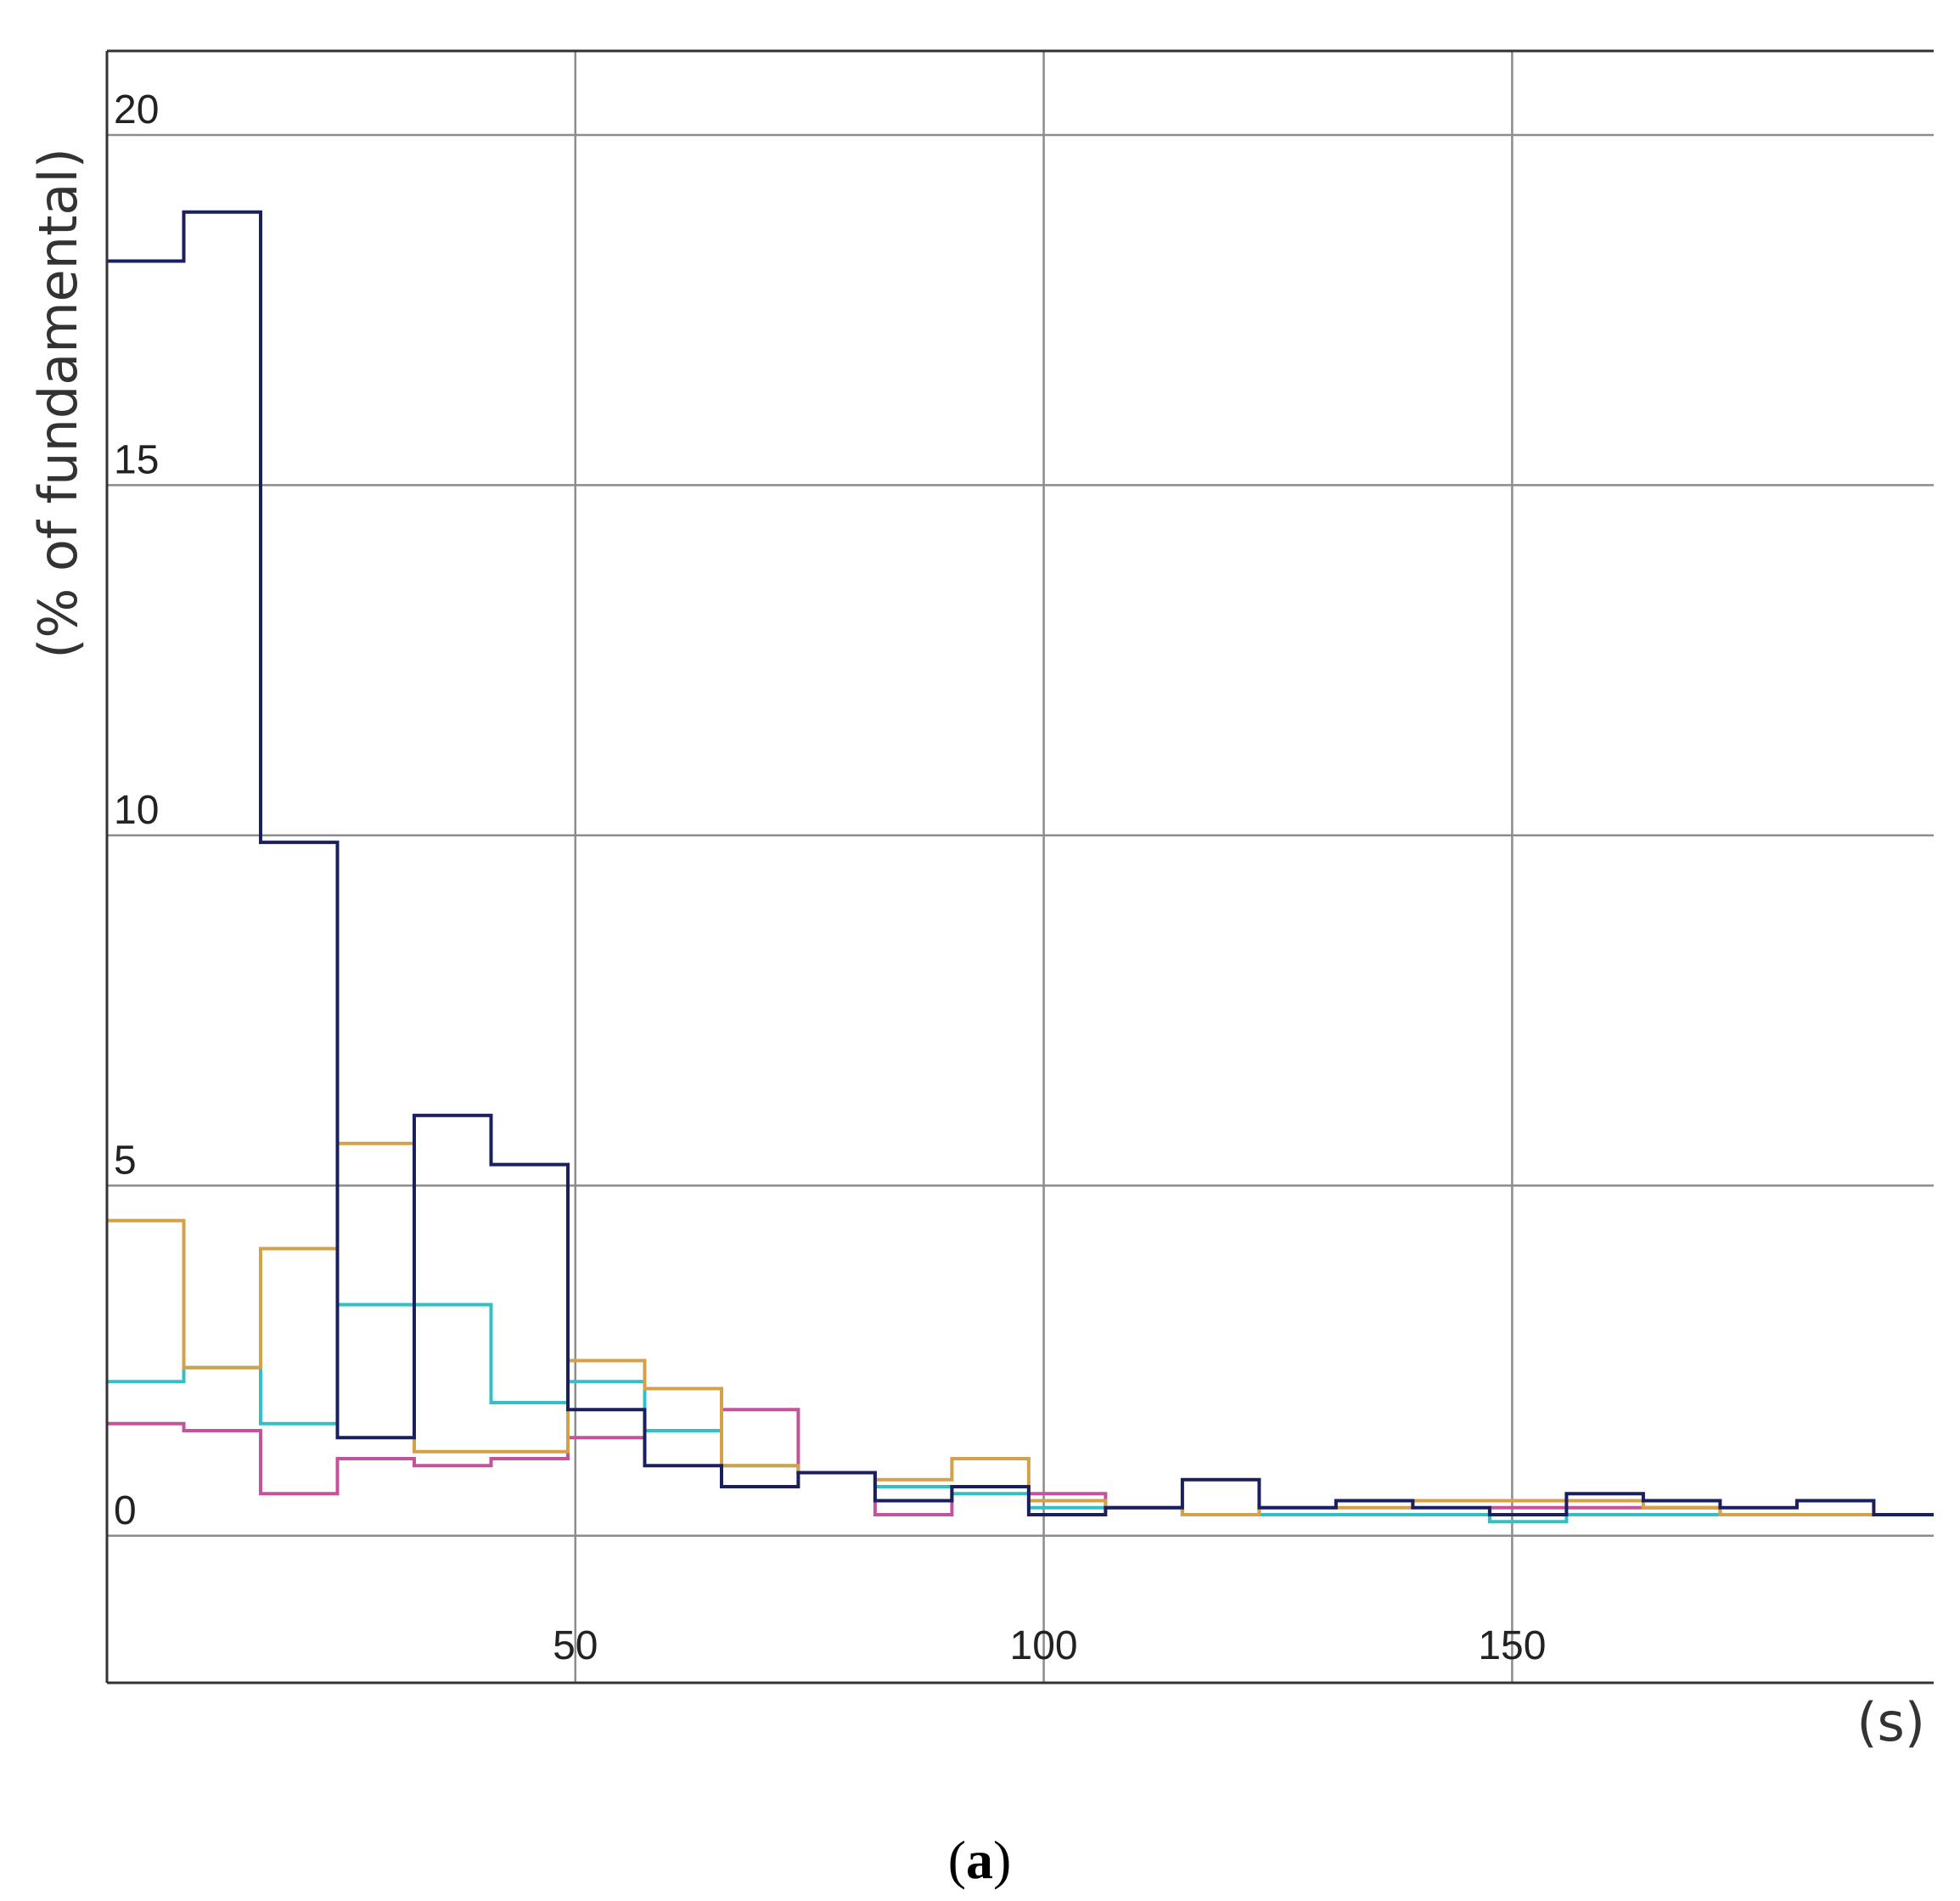 This screenshot has height=1901, width=1960. Describe the element at coordinates (957, 1860) in the screenshot. I see `caption-open-paren: (` at that location.